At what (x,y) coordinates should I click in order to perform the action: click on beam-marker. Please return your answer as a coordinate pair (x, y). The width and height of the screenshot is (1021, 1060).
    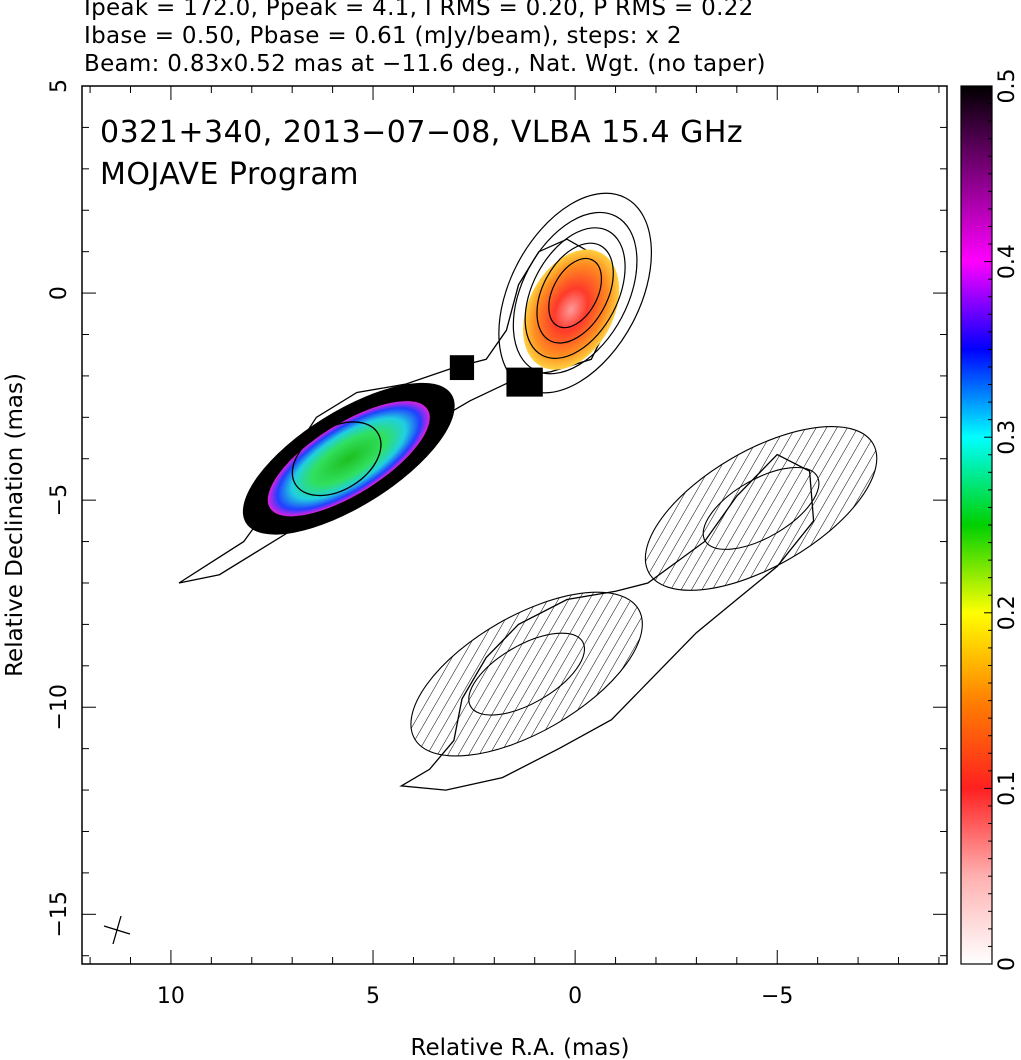
    Looking at the image, I should click on (117, 930).